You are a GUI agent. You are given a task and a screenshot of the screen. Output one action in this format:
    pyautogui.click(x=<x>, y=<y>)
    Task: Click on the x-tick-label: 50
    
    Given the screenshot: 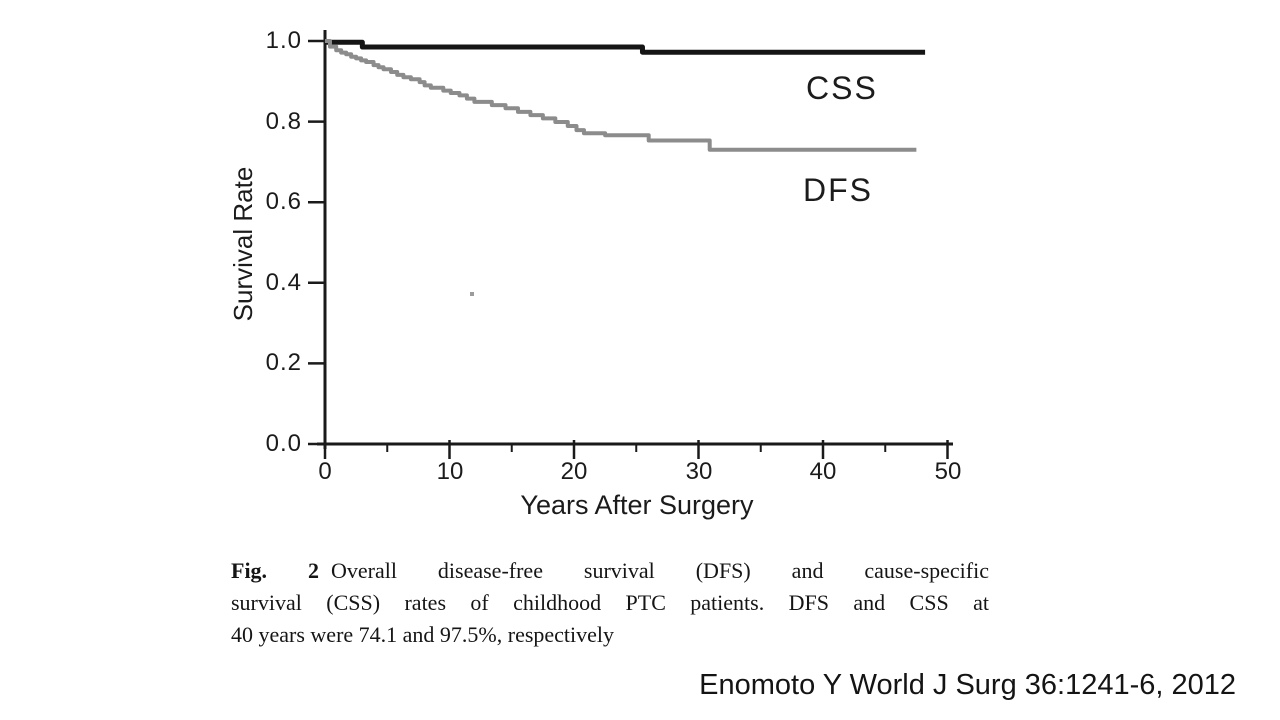 What is the action you would take?
    pyautogui.click(x=948, y=471)
    